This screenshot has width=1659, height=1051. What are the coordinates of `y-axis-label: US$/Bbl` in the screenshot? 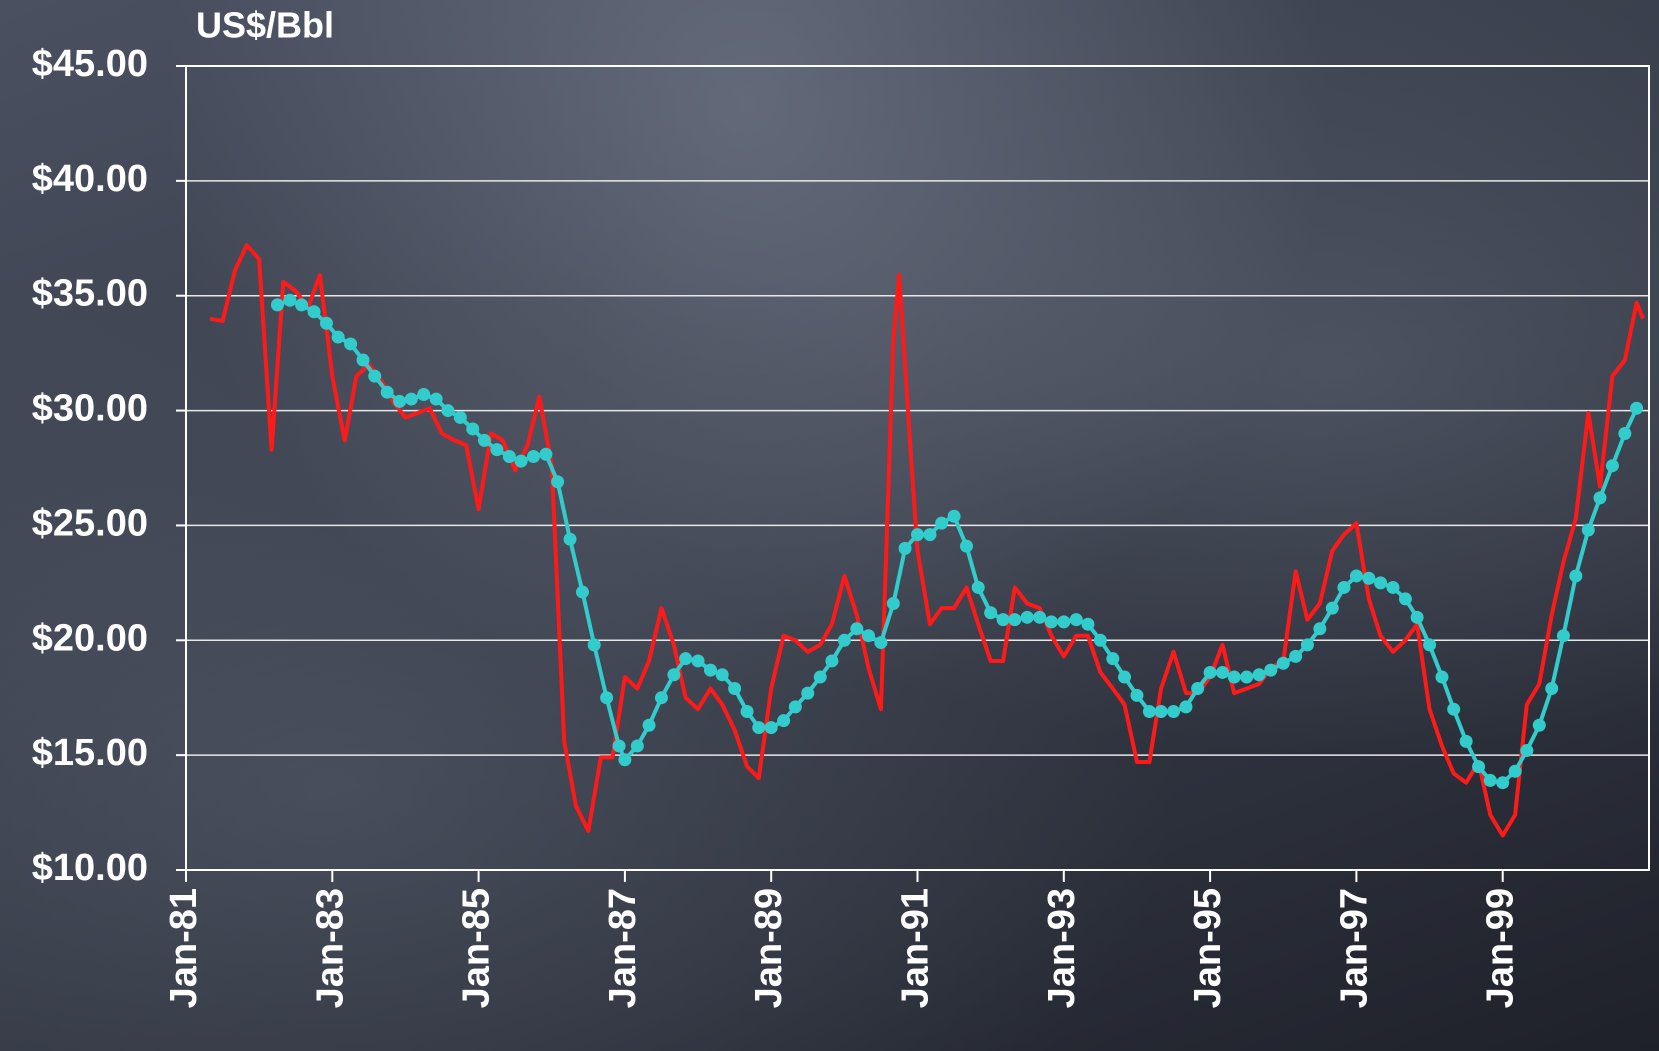 It's located at (265, 25).